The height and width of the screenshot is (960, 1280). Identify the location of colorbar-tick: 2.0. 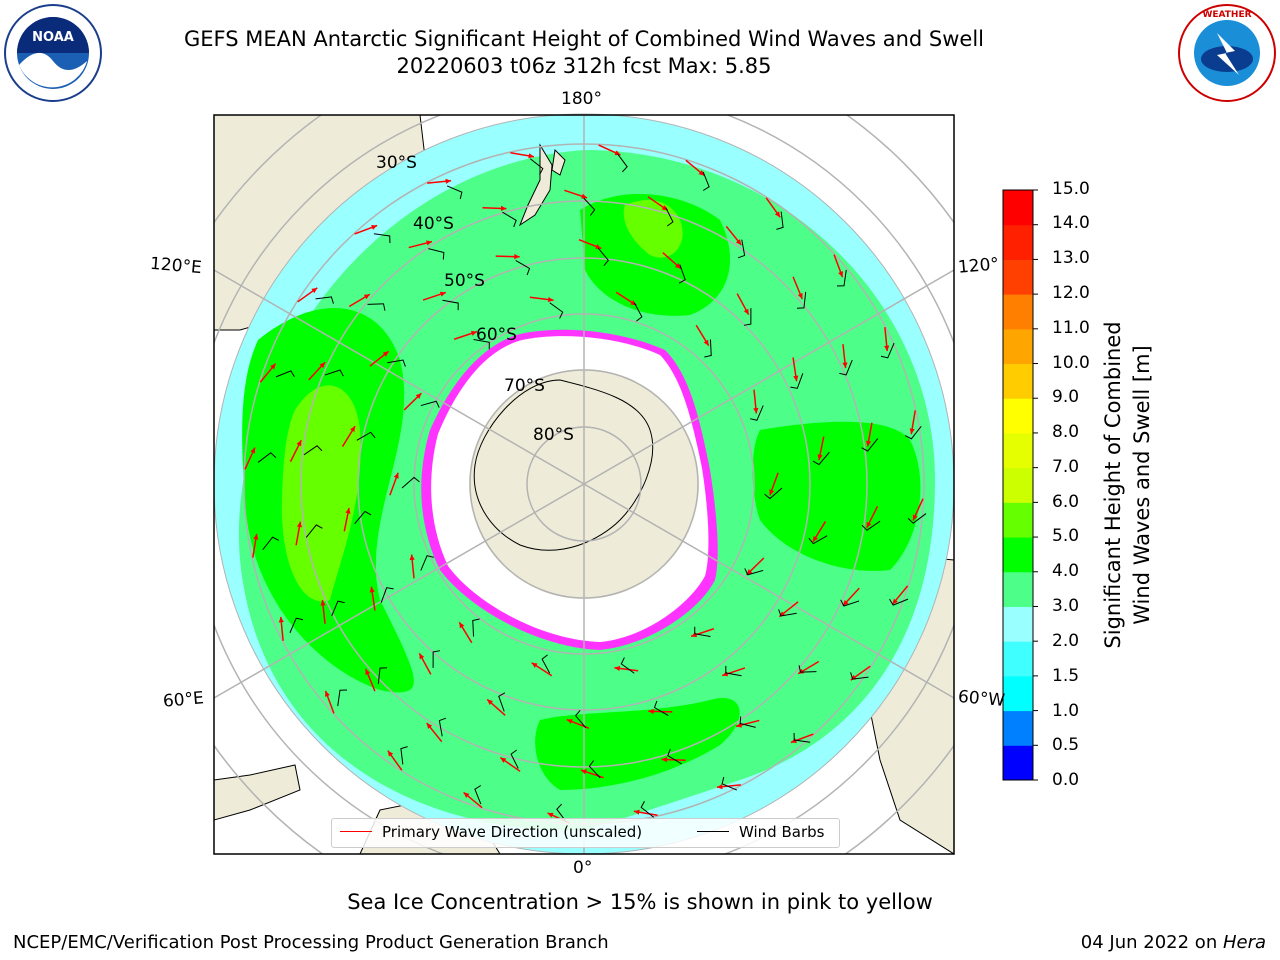
(1066, 641).